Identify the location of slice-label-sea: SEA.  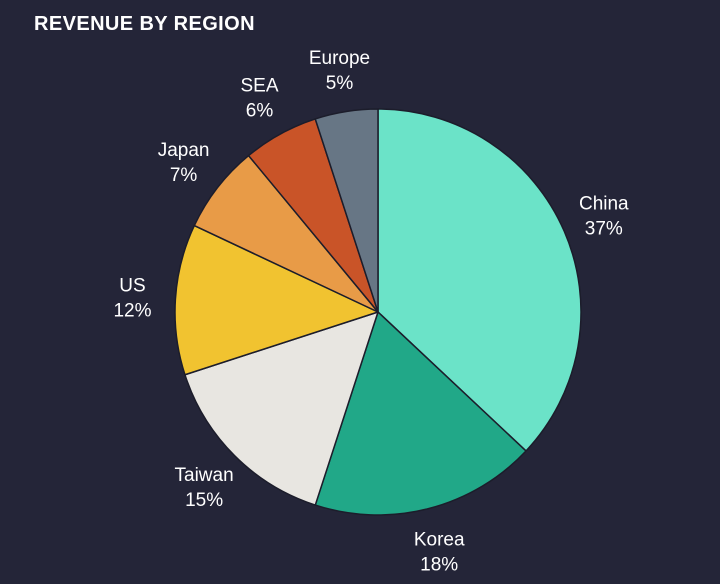
(259, 85).